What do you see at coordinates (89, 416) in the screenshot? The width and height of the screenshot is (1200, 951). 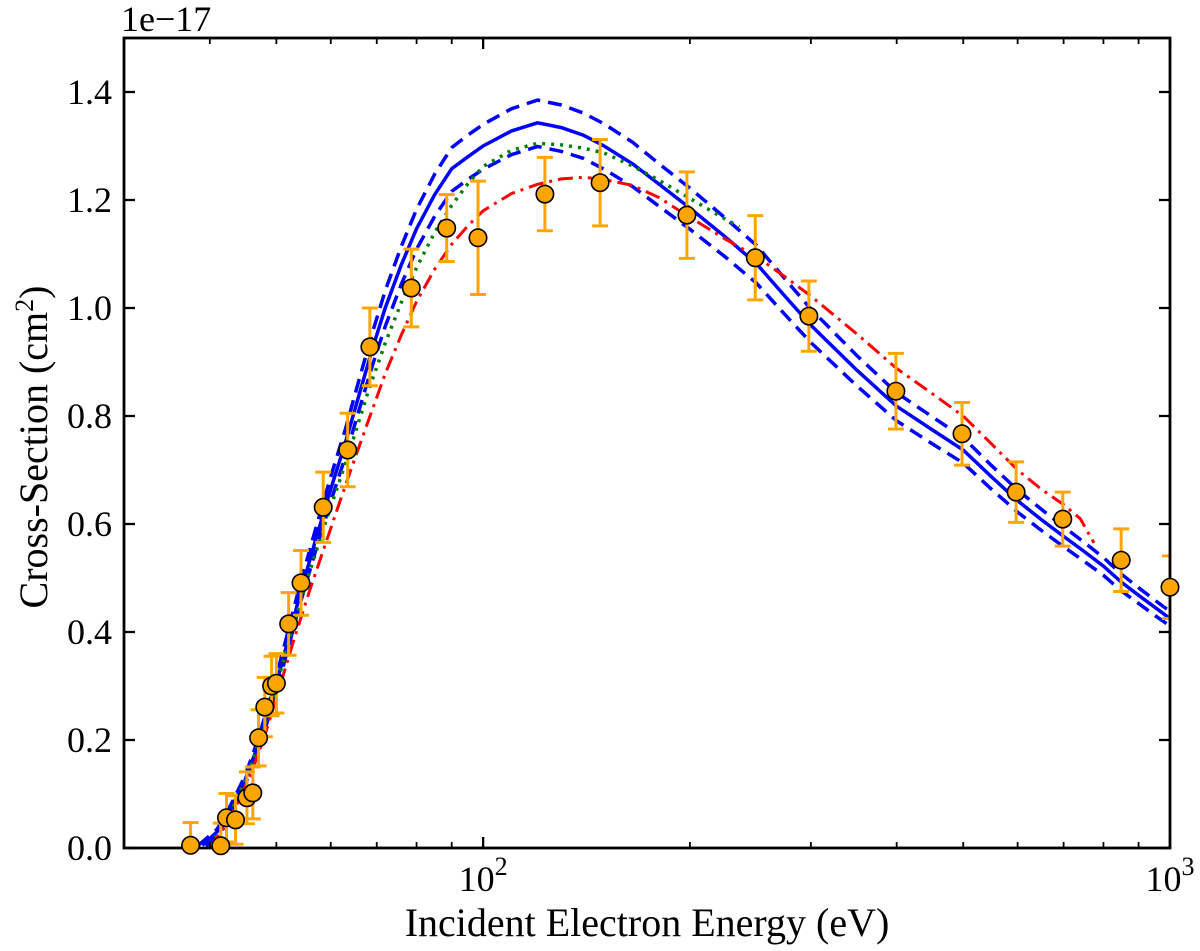 I see `y-tick-label: 0.8` at bounding box center [89, 416].